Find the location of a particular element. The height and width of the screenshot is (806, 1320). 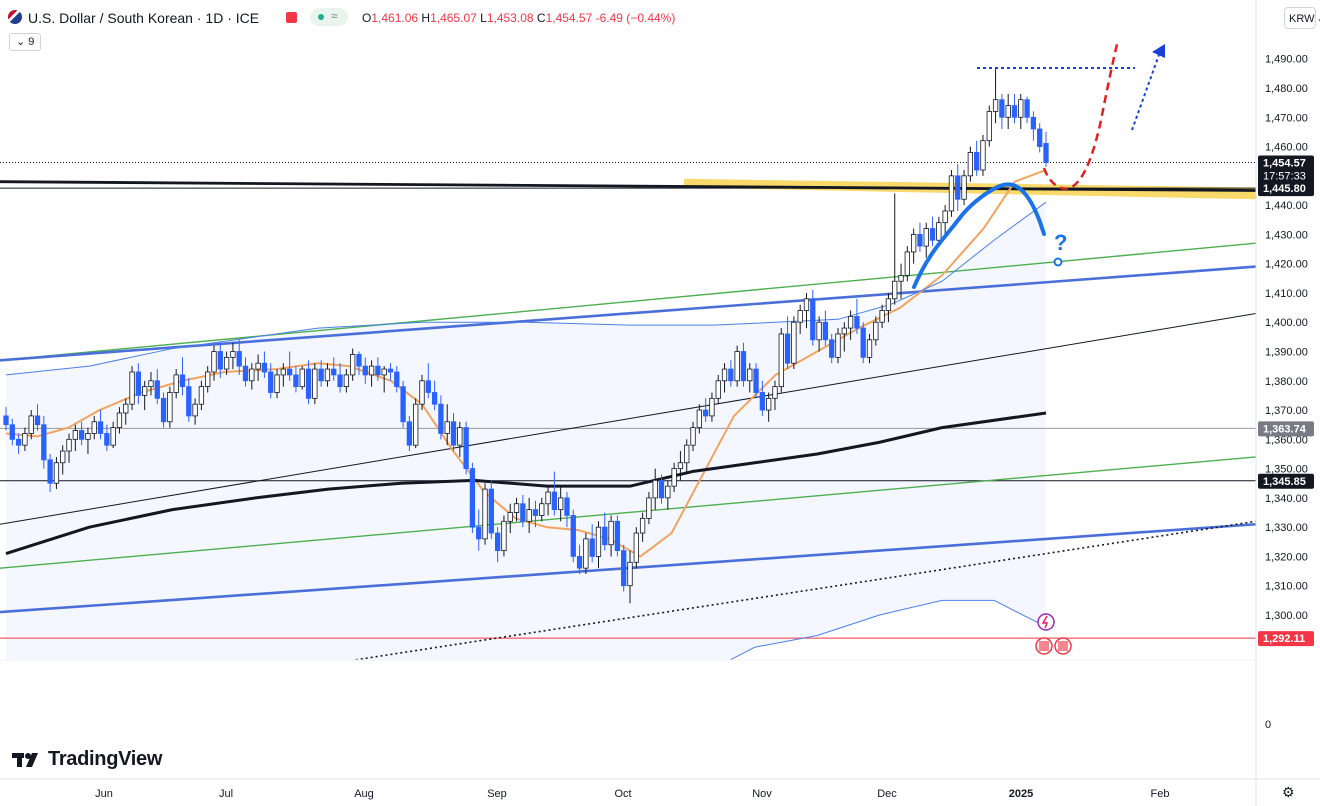

y-tick-label: 1,380.00 is located at coordinates (1286, 382).